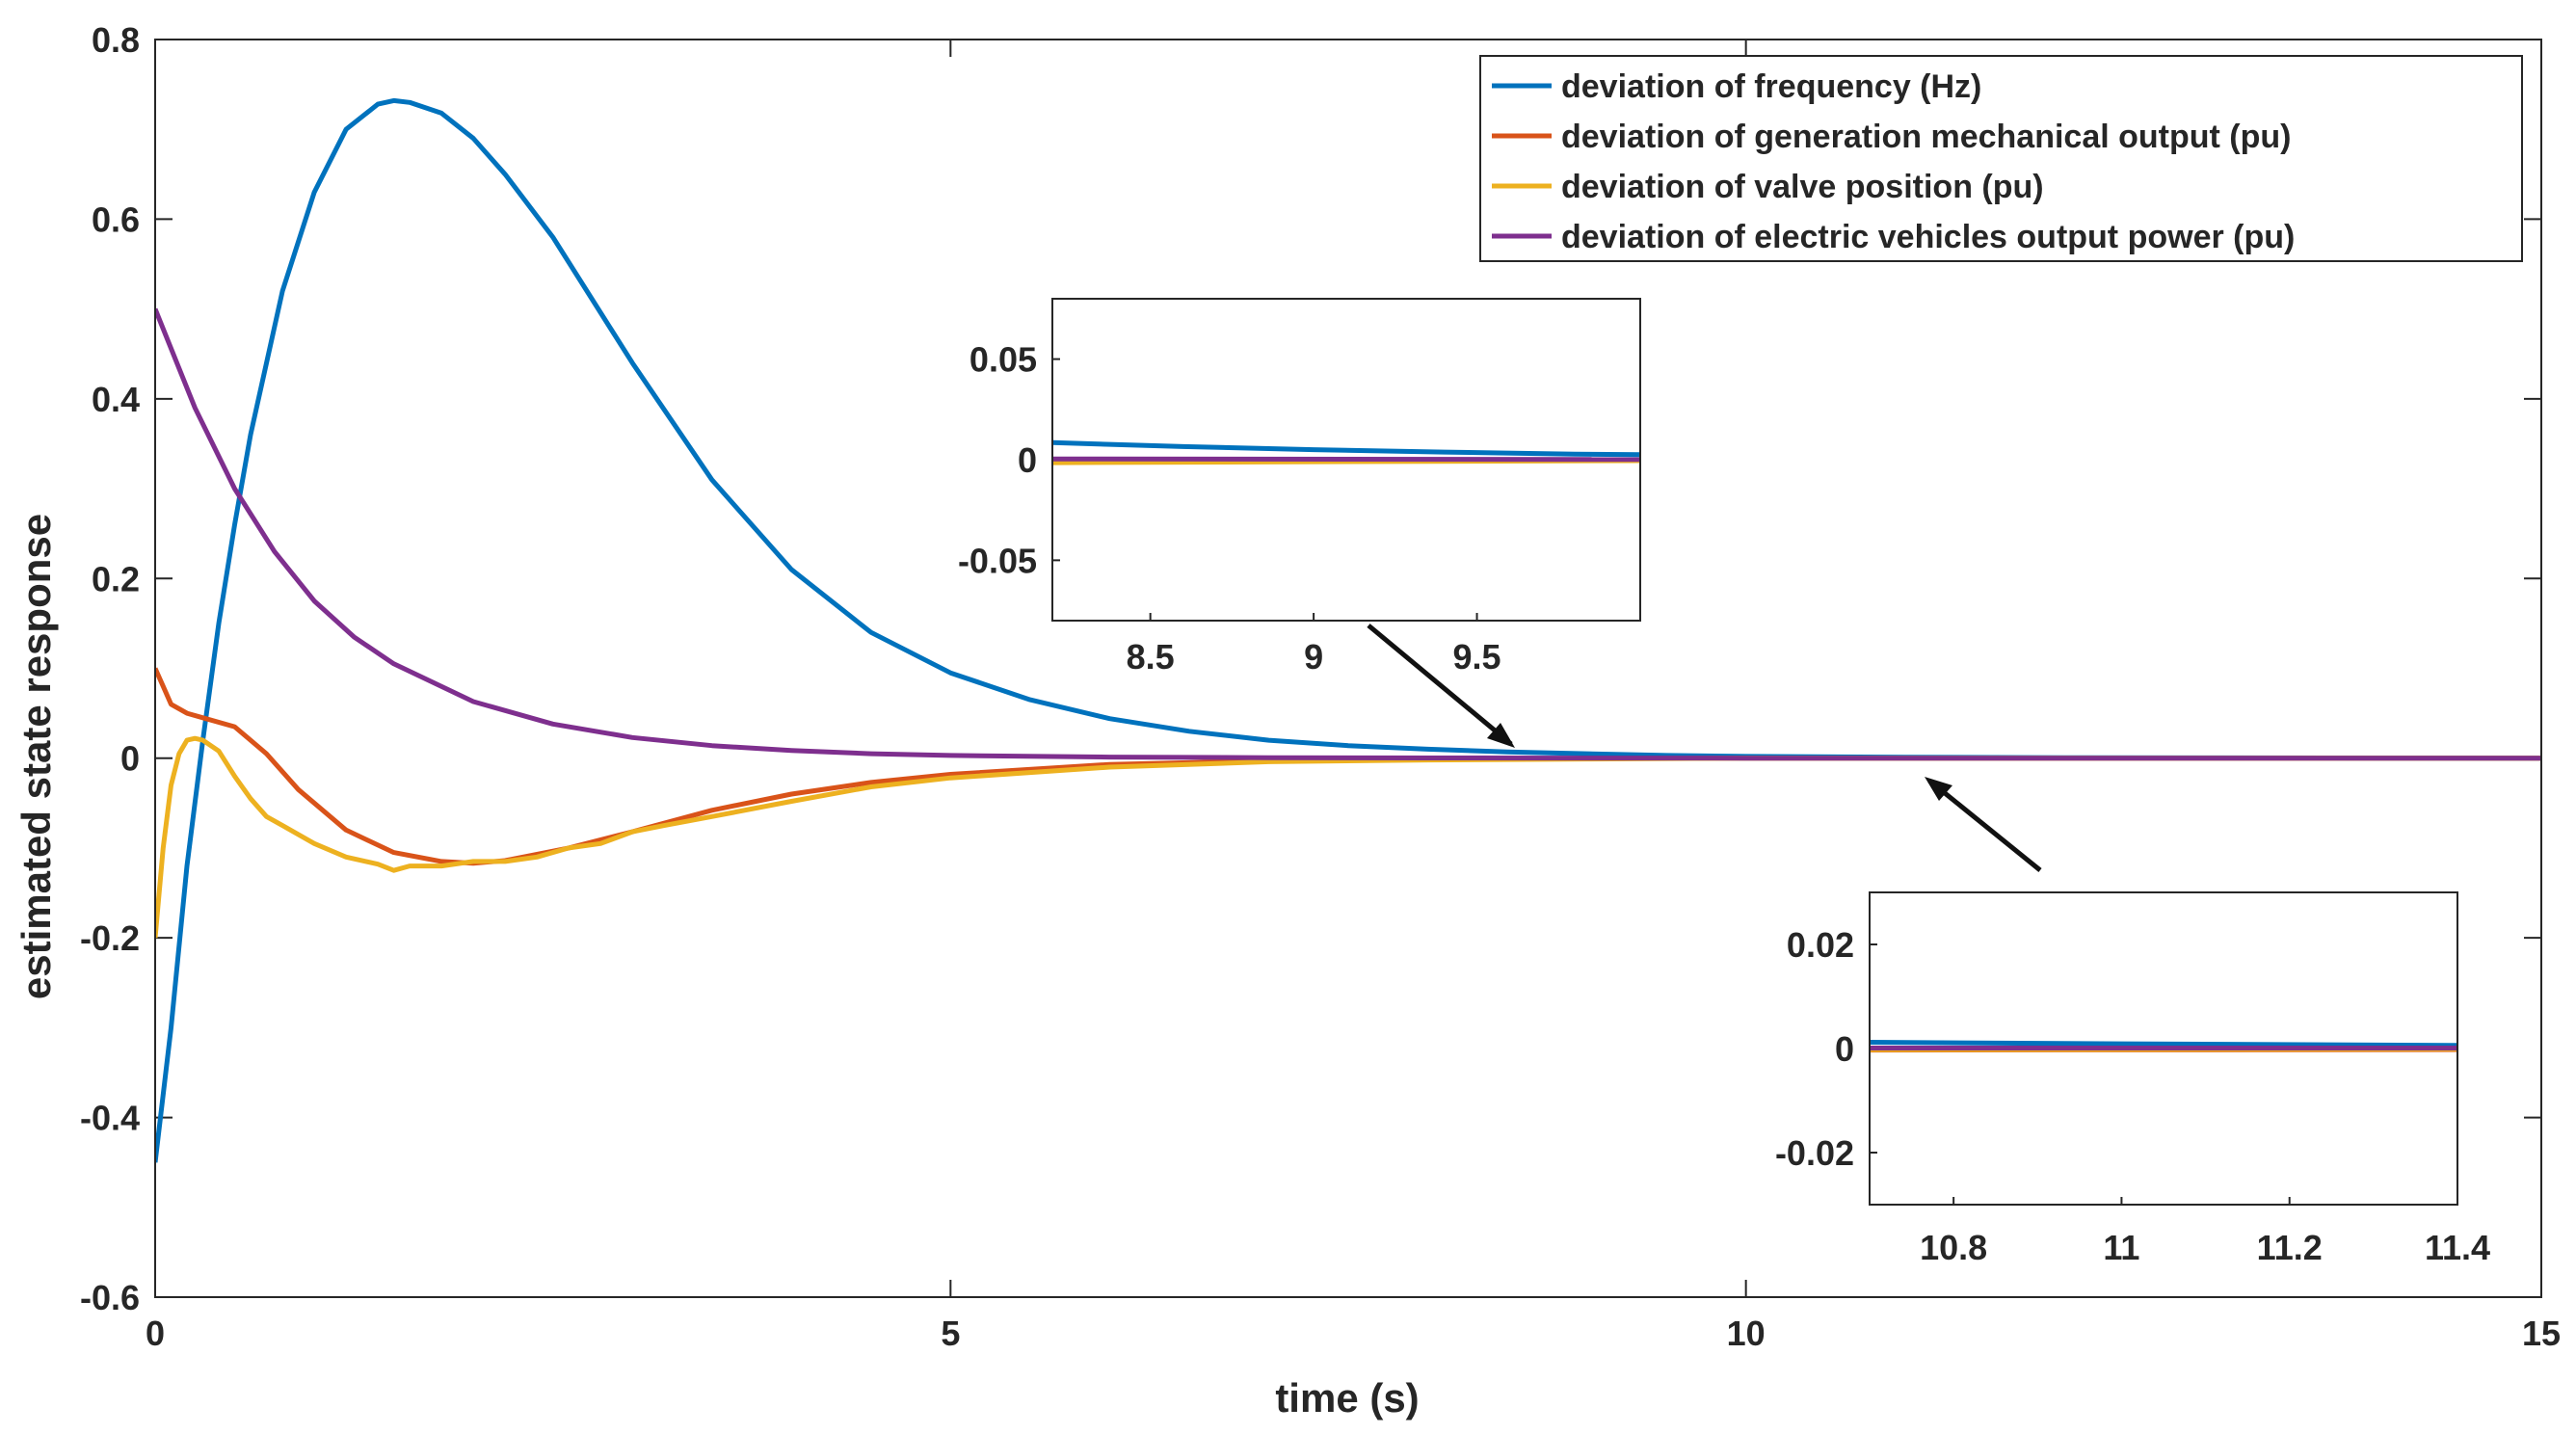 This screenshot has height=1434, width=2576. What do you see at coordinates (116, 579) in the screenshot?
I see `main-y-tick-label: 0.2` at bounding box center [116, 579].